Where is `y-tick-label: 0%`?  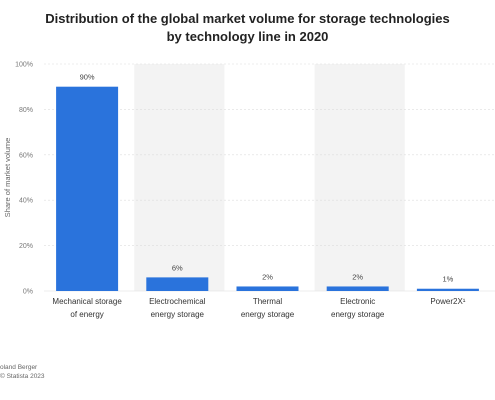 y-tick-label: 0% is located at coordinates (28, 292).